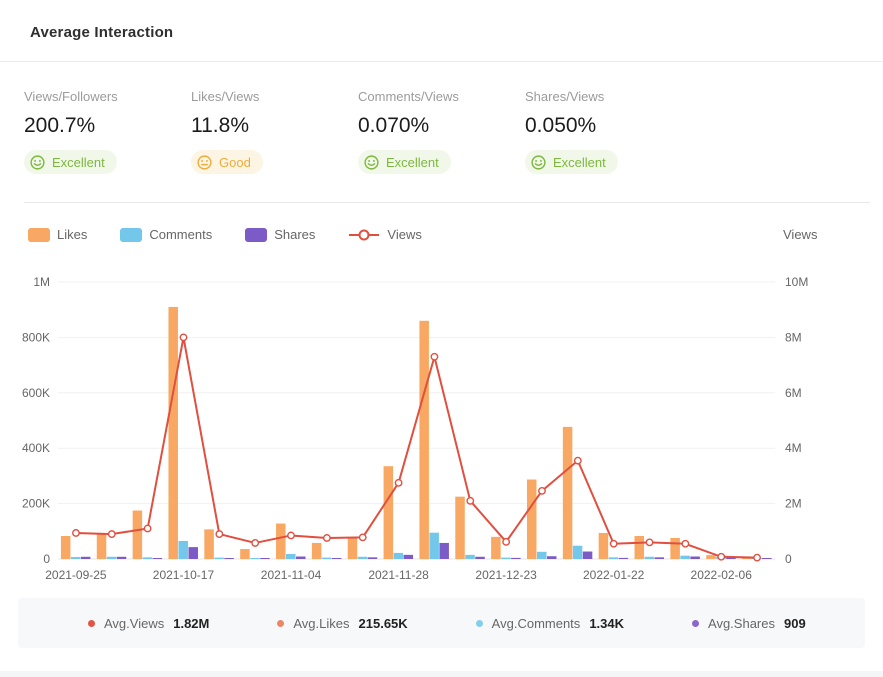 Image resolution: width=883 pixels, height=677 pixels. I want to click on summary-label: Avg.Views, so click(134, 623).